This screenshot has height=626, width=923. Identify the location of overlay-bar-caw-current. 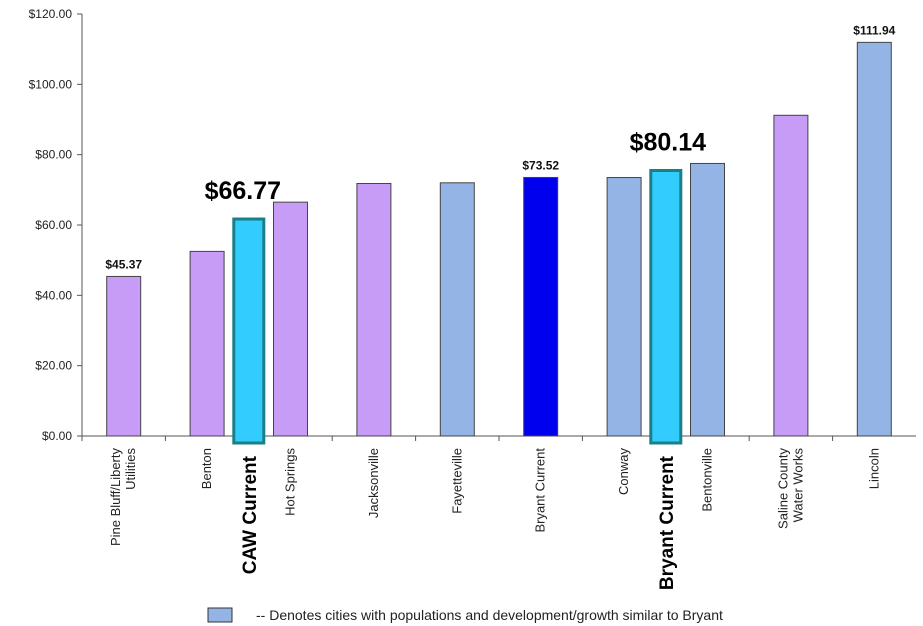
(249, 331).